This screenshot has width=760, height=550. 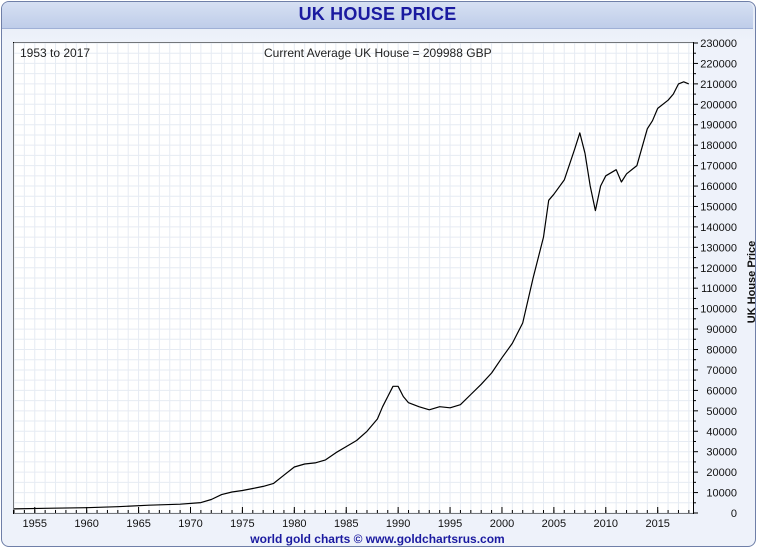 I want to click on title-bar, so click(x=377, y=15).